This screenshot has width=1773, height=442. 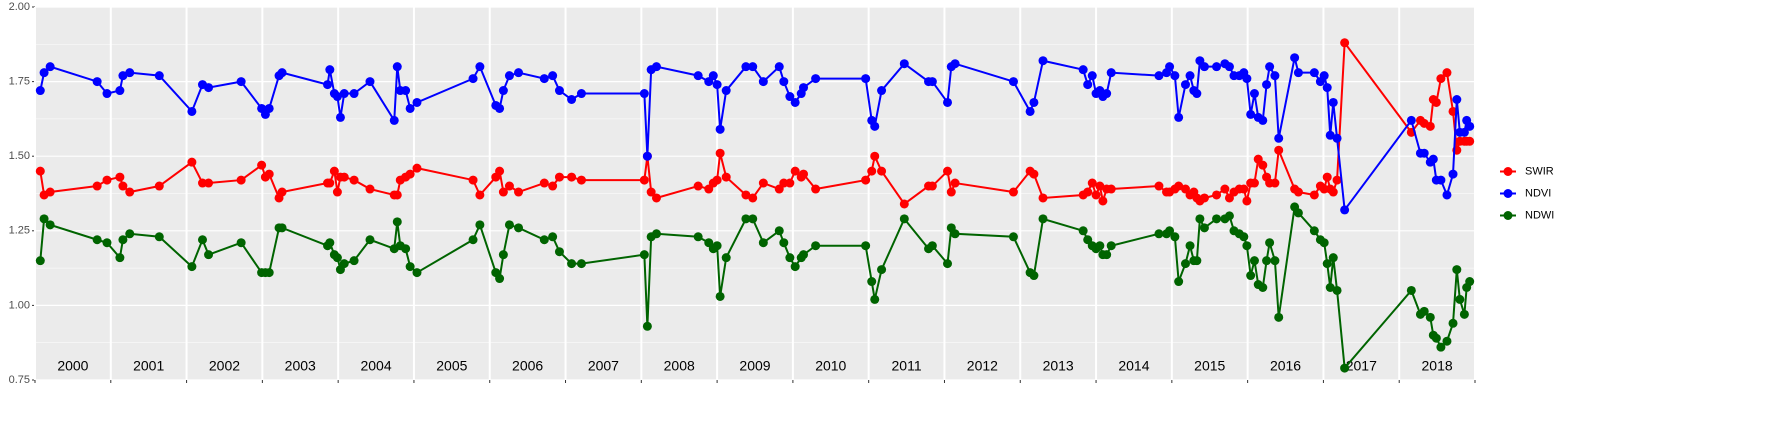 What do you see at coordinates (1285, 366) in the screenshot?
I see `year-label: 2016` at bounding box center [1285, 366].